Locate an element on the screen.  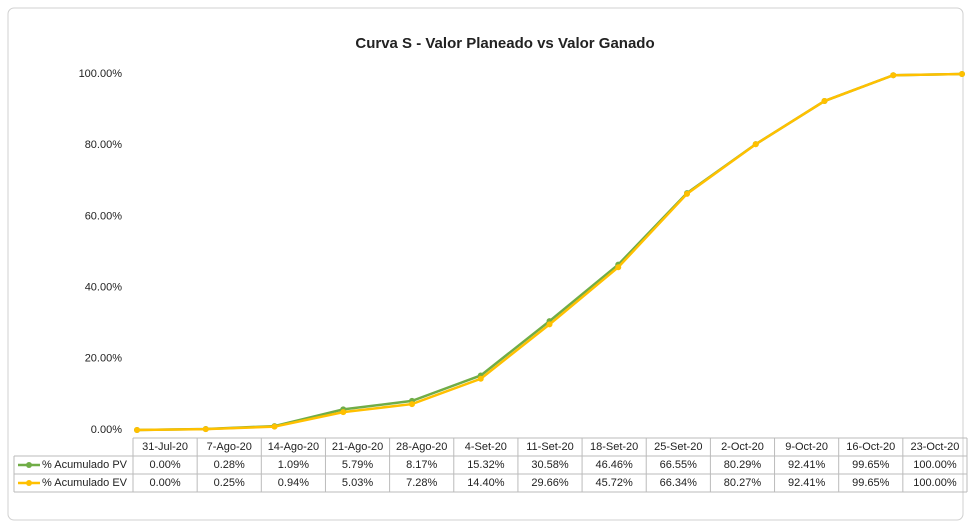
x-tick-label: 14-Ago-20 is located at coordinates (293, 447).